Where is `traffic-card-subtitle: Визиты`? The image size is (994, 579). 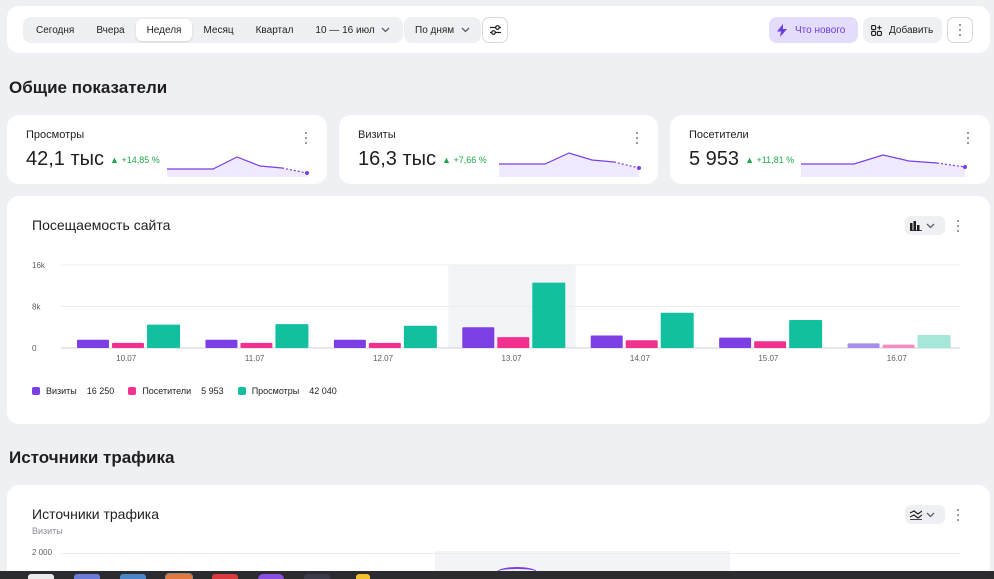 traffic-card-subtitle: Визиты is located at coordinates (47, 531).